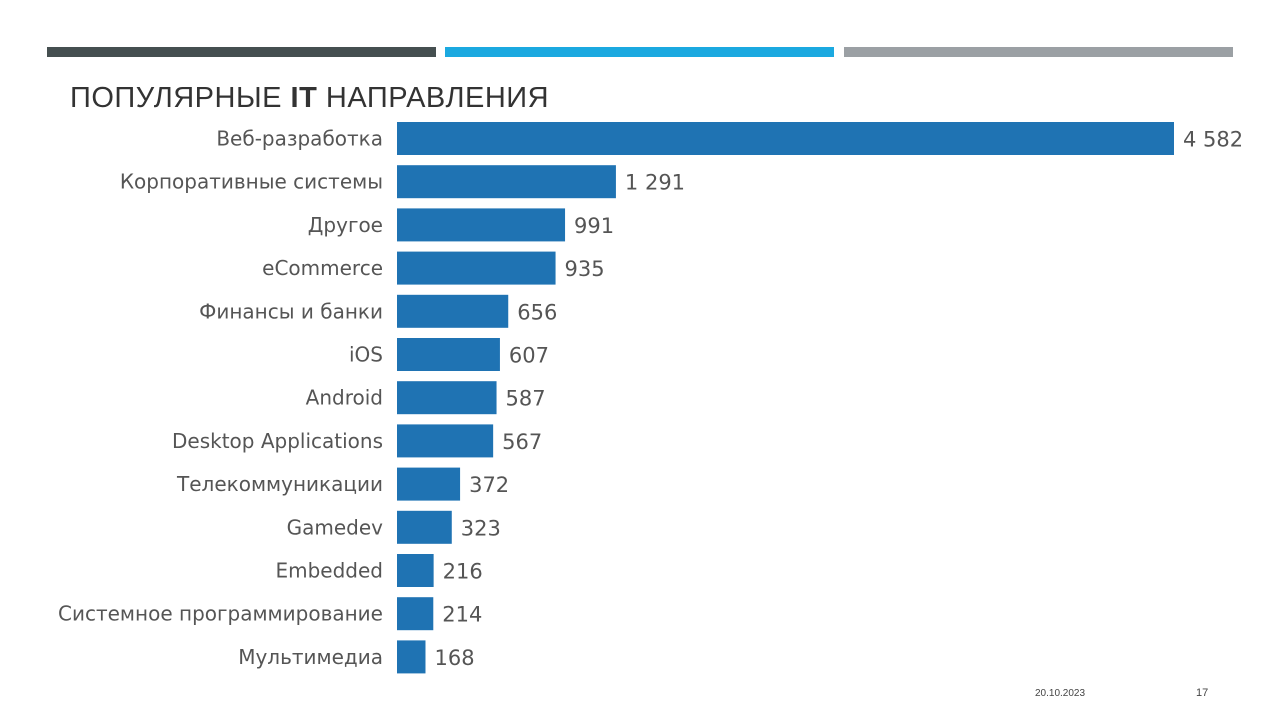 This screenshot has height=720, width=1280. What do you see at coordinates (241, 52) in the screenshot?
I see `header-bar-dark` at bounding box center [241, 52].